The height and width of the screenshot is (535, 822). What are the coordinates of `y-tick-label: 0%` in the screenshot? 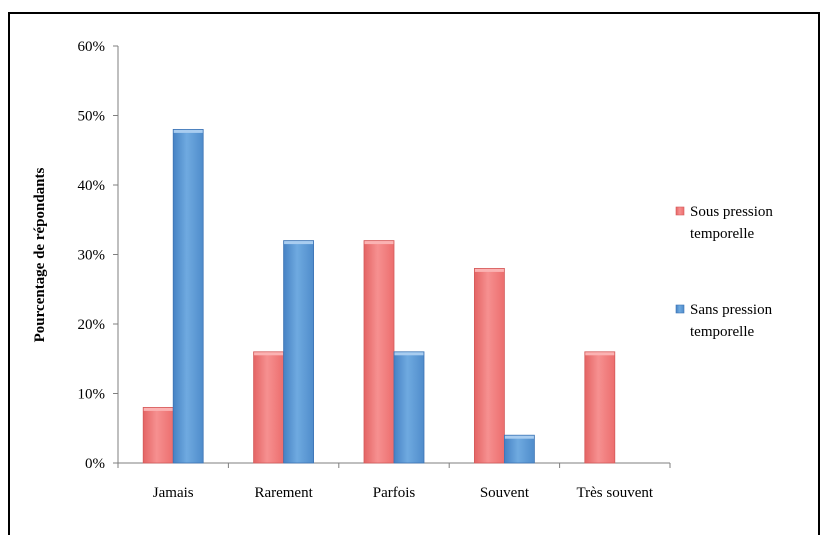 It's located at (95, 464).